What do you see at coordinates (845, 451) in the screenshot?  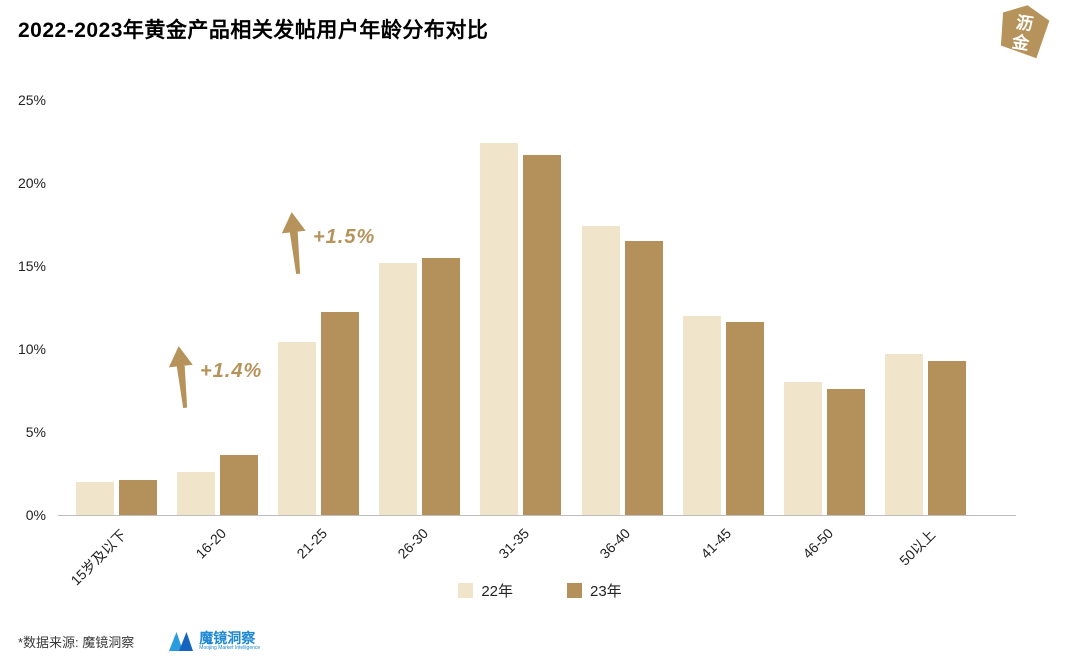 I see `bar-23年-46-50` at bounding box center [845, 451].